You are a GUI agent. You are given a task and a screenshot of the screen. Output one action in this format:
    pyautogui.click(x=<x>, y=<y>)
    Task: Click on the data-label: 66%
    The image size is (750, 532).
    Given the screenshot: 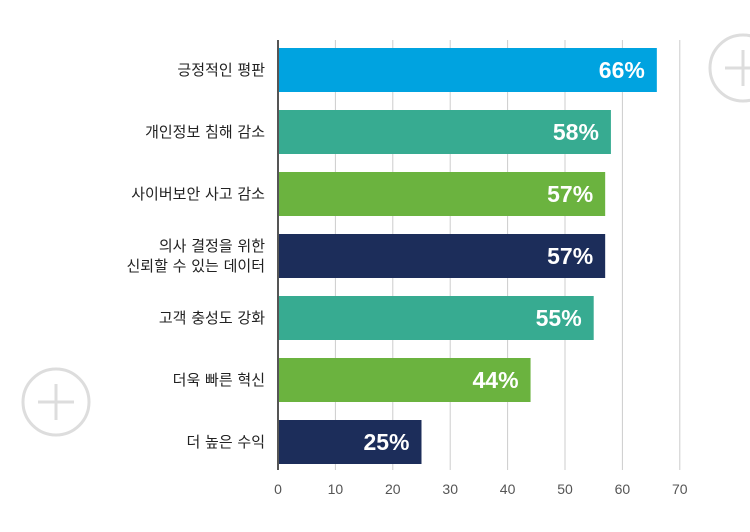 What is the action you would take?
    pyautogui.click(x=622, y=70)
    